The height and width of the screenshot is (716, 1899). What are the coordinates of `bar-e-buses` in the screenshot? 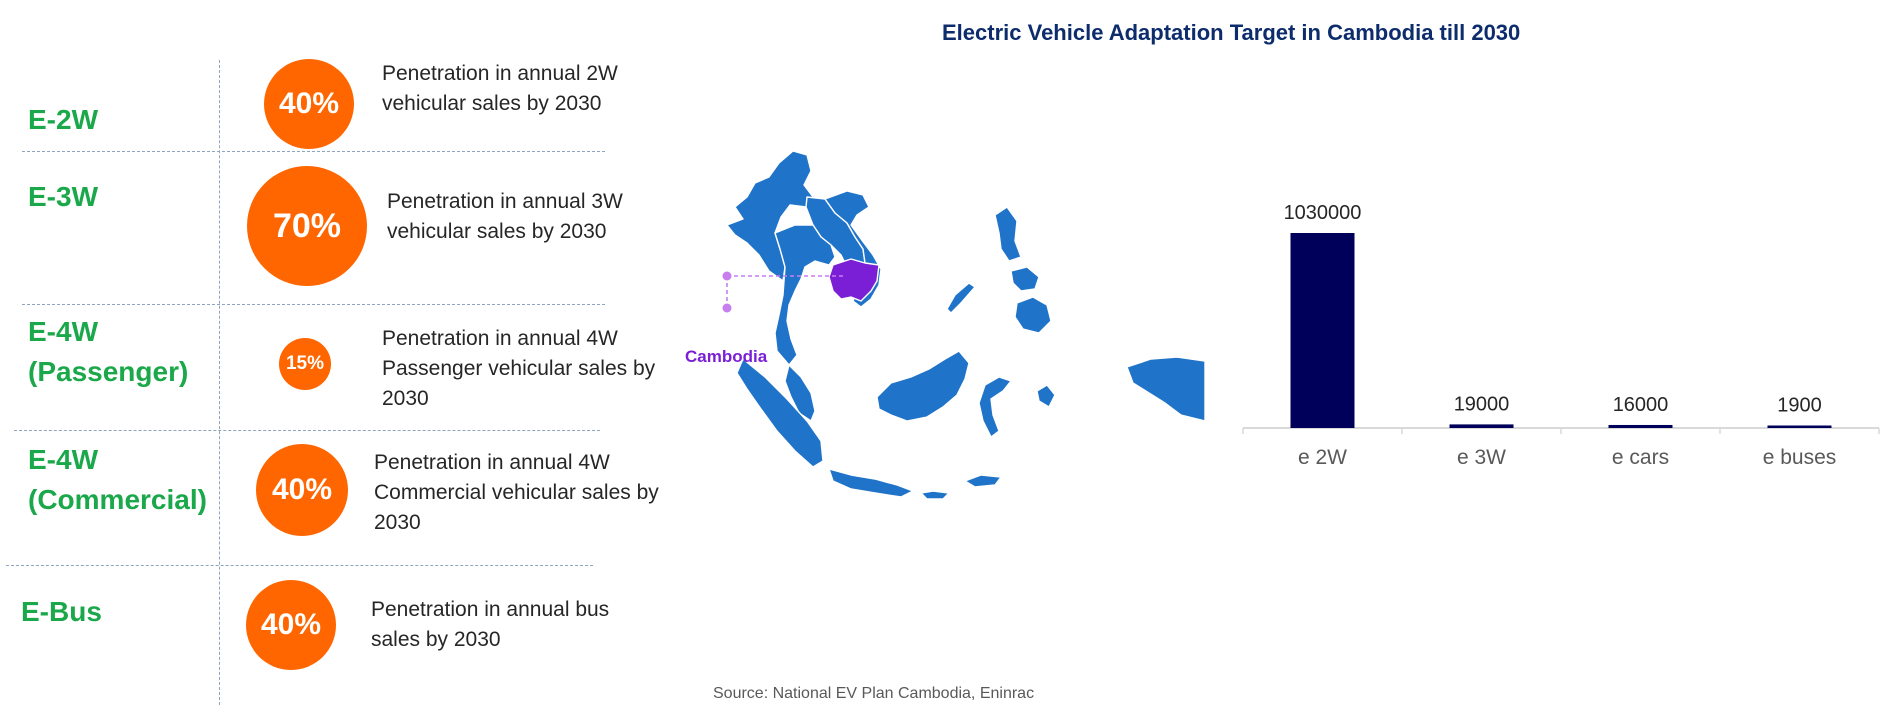 It's located at (1799, 426).